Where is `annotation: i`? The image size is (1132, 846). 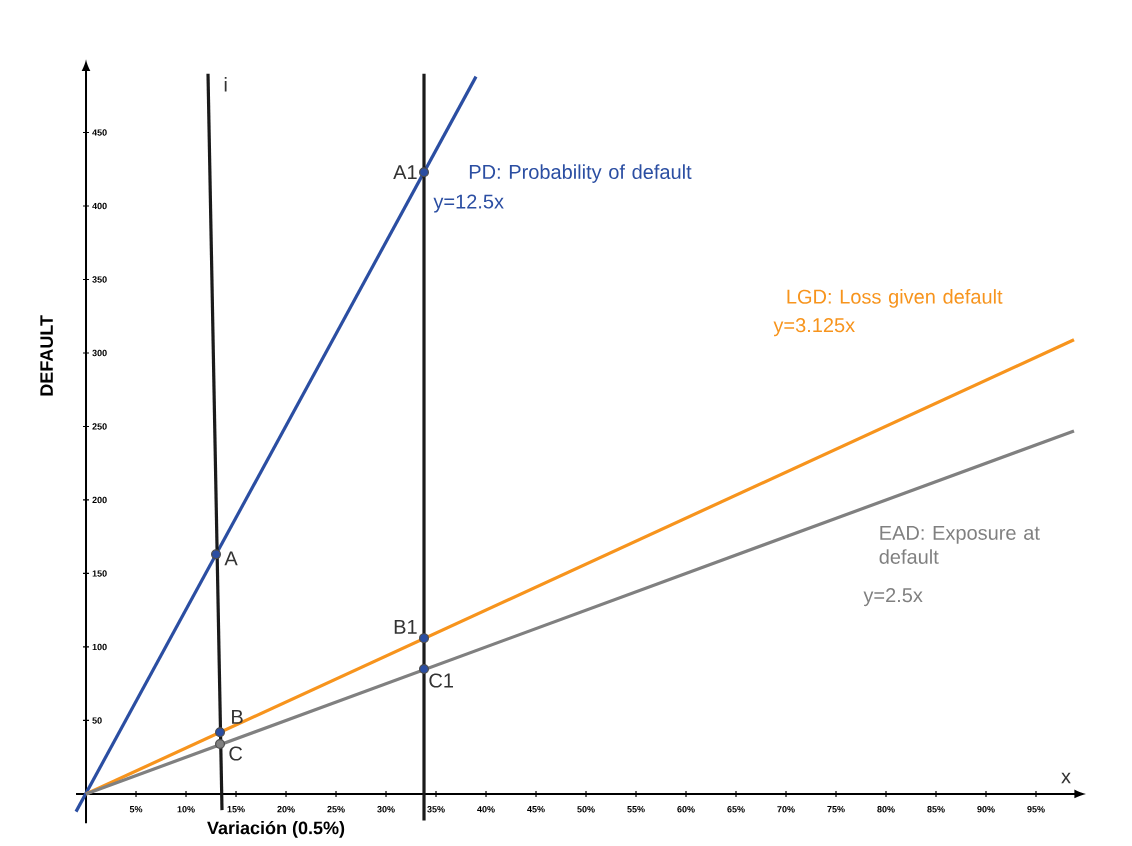
annotation: i is located at coordinates (225, 84).